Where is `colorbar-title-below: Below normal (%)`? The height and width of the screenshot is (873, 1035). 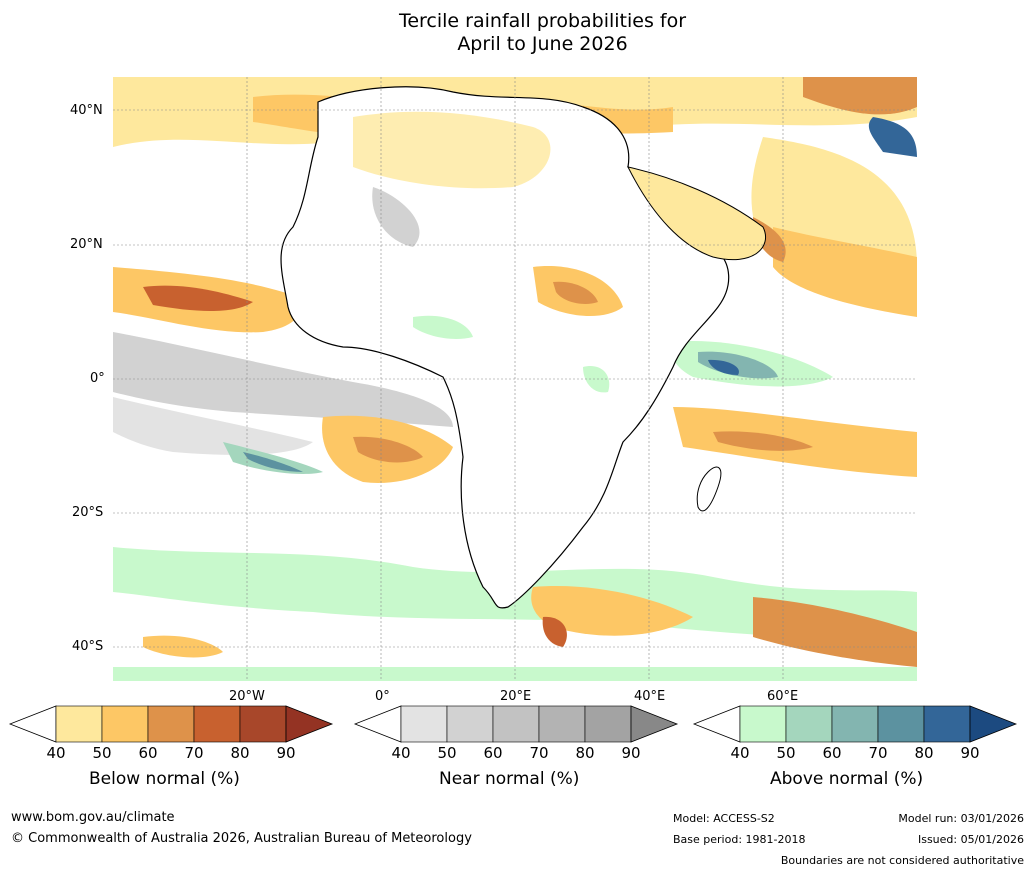
colorbar-title-below: Below normal (%) is located at coordinates (164, 779).